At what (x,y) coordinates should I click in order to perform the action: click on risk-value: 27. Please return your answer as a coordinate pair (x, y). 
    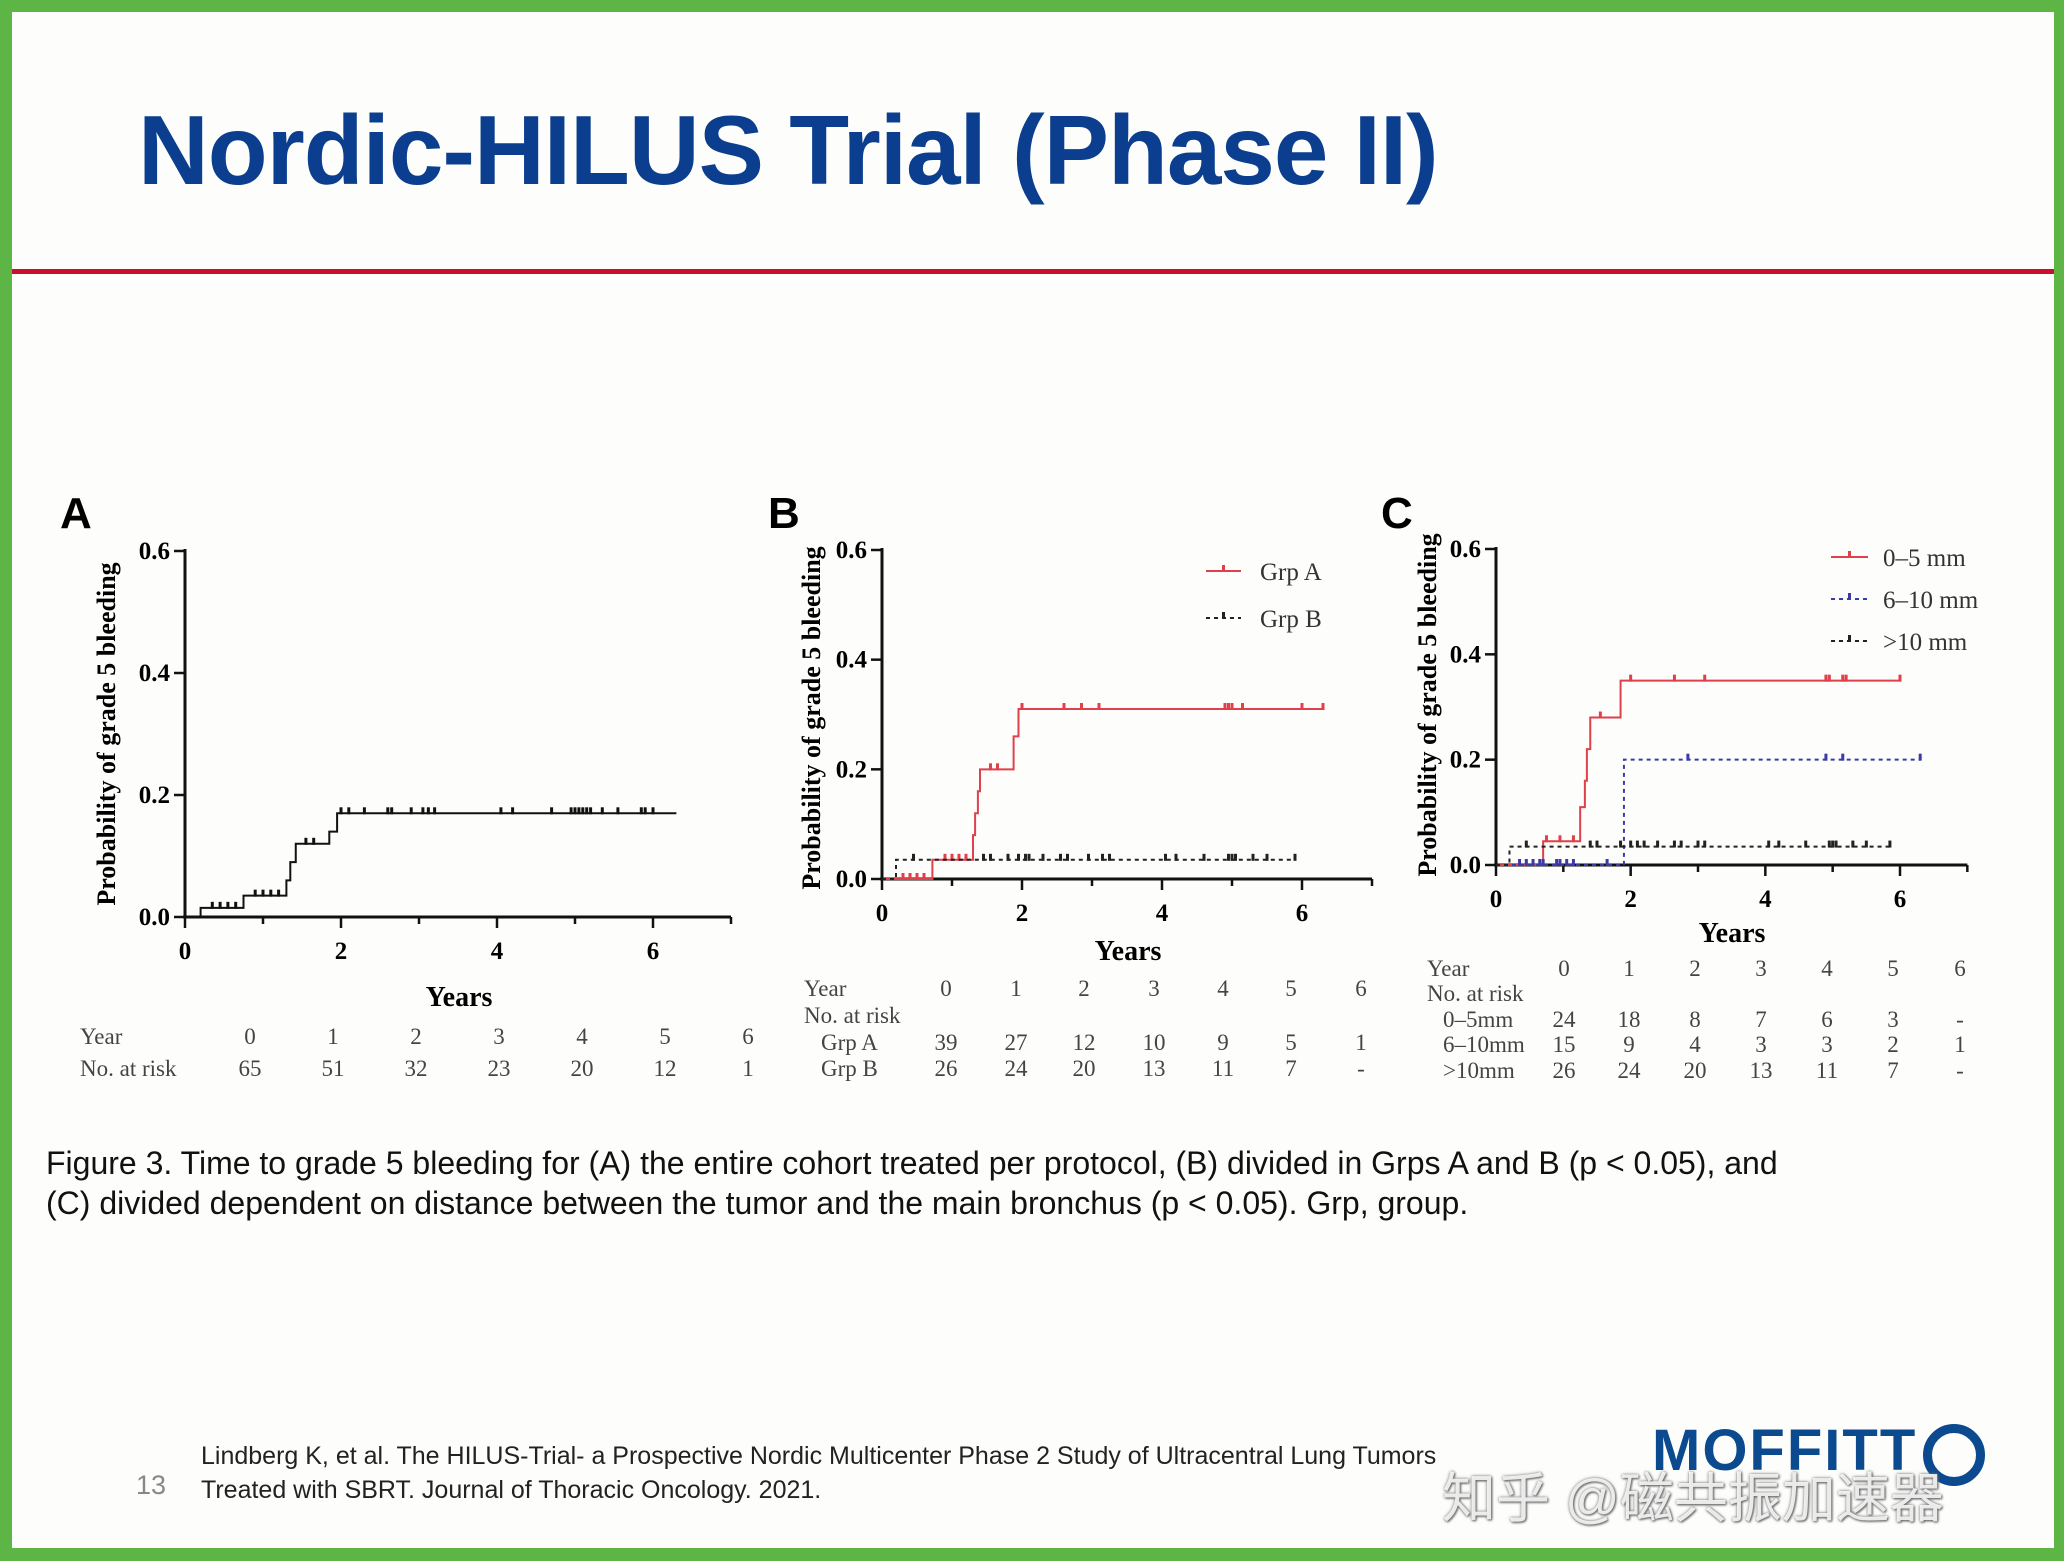
    Looking at the image, I should click on (1016, 1042).